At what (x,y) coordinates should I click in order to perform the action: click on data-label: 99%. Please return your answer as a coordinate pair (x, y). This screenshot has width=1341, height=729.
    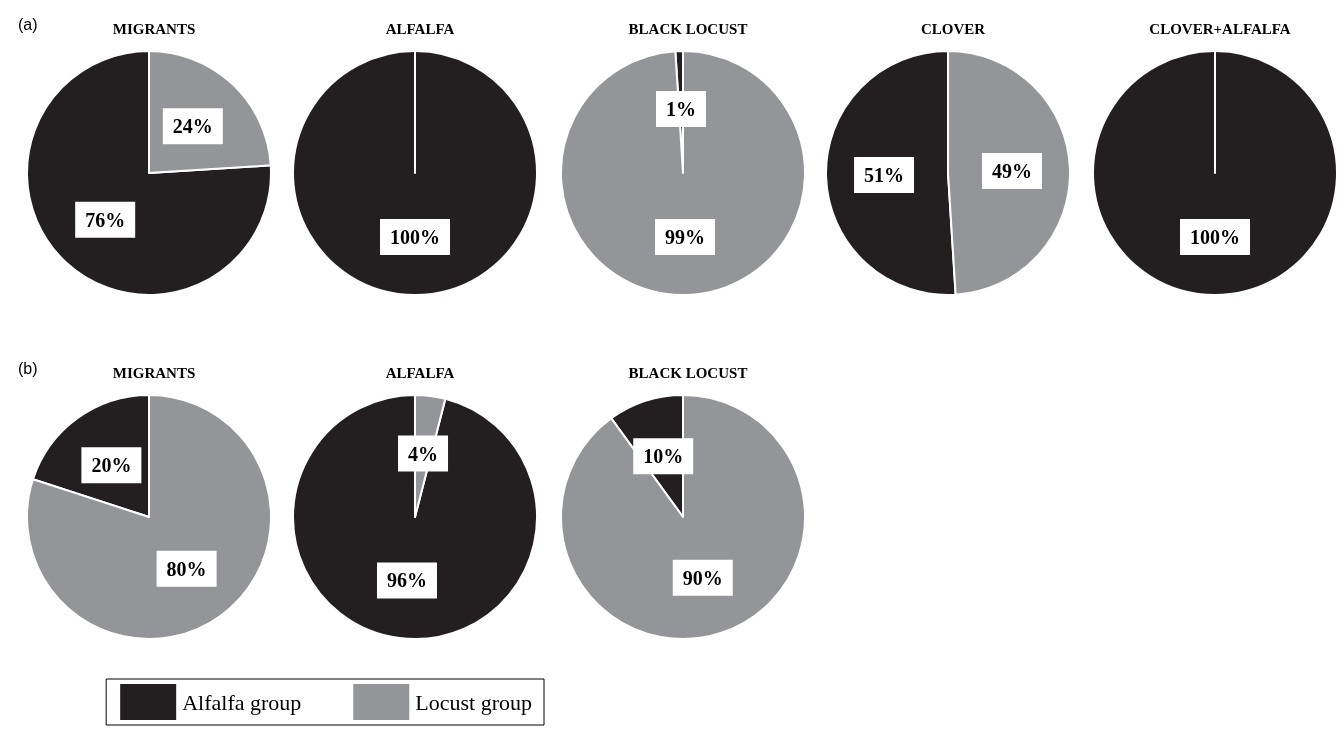
    Looking at the image, I should click on (685, 236).